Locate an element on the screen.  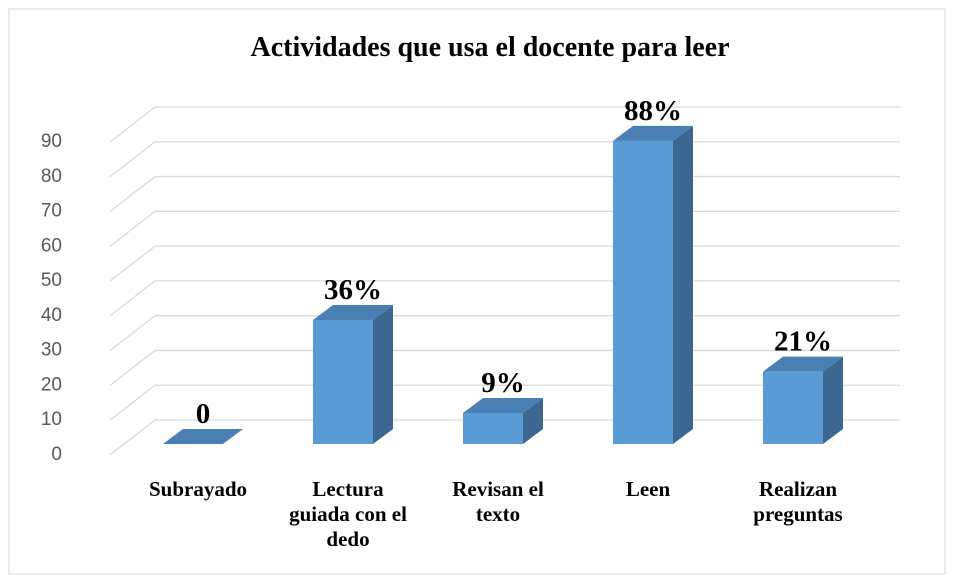
y-tick-label: 30 is located at coordinates (51, 350).